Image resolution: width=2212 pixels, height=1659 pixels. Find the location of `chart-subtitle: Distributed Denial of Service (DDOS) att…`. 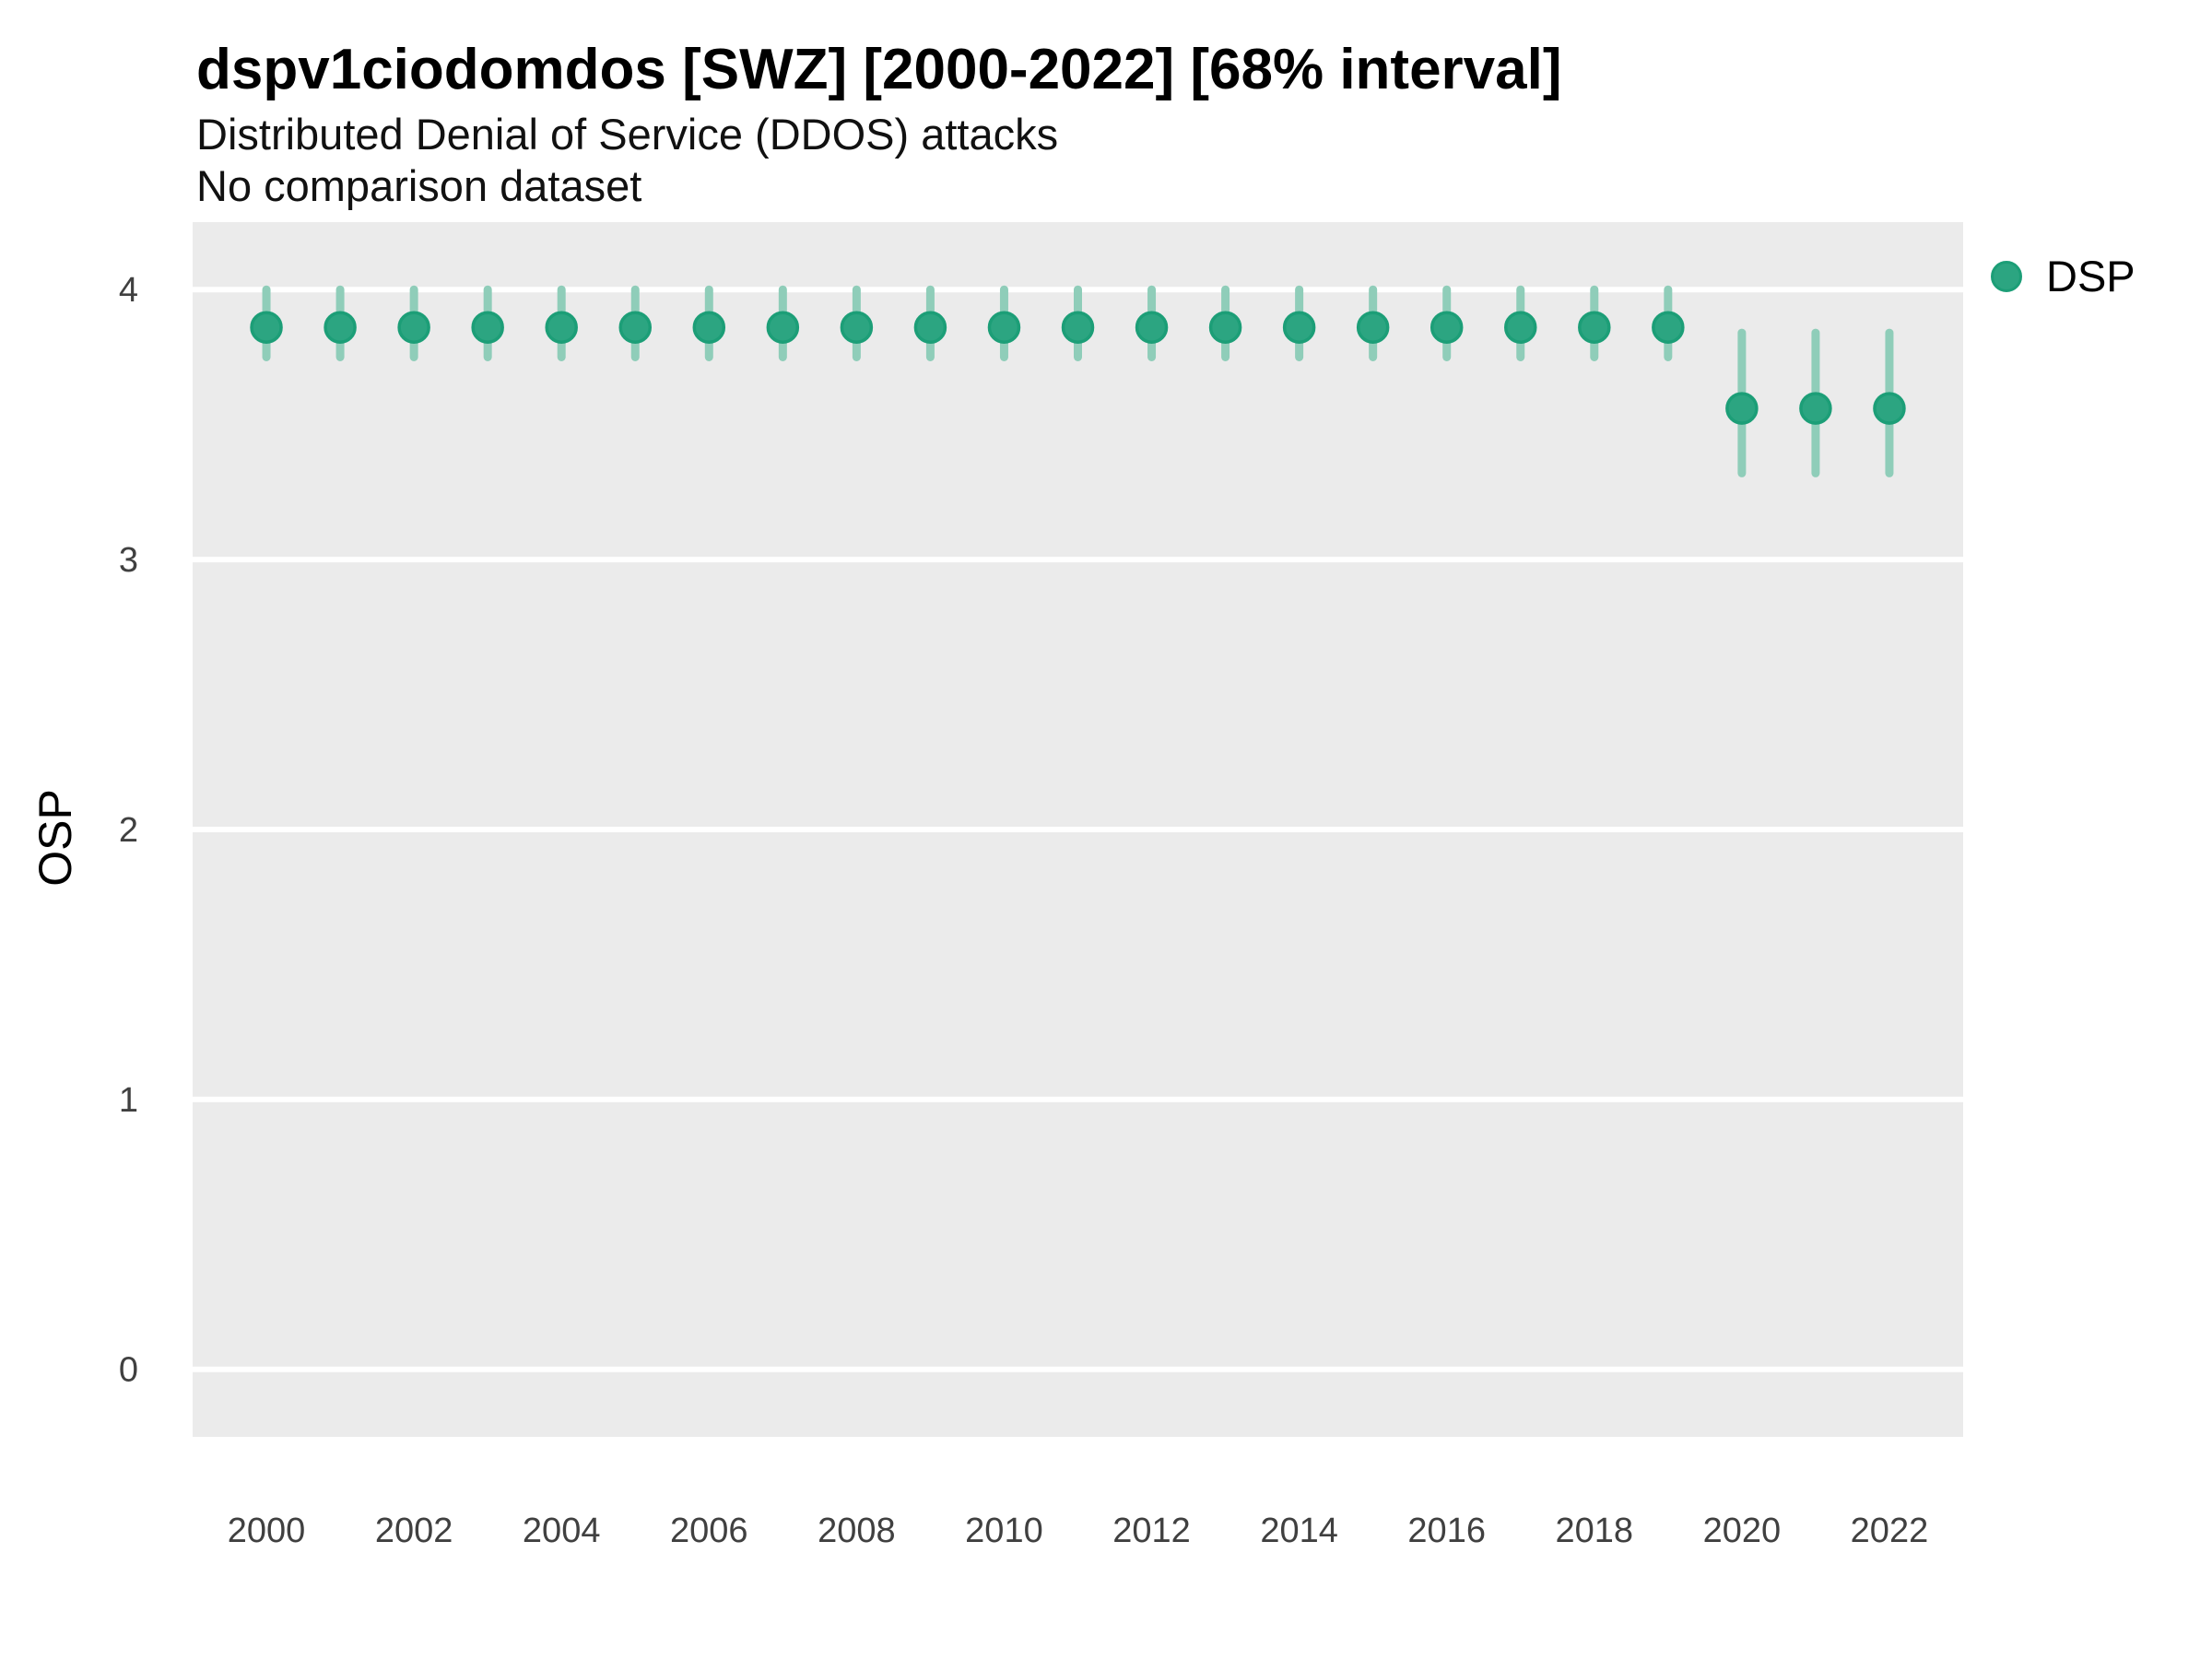

chart-subtitle: Distributed Denial of Service (DDOS) att… is located at coordinates (627, 134).